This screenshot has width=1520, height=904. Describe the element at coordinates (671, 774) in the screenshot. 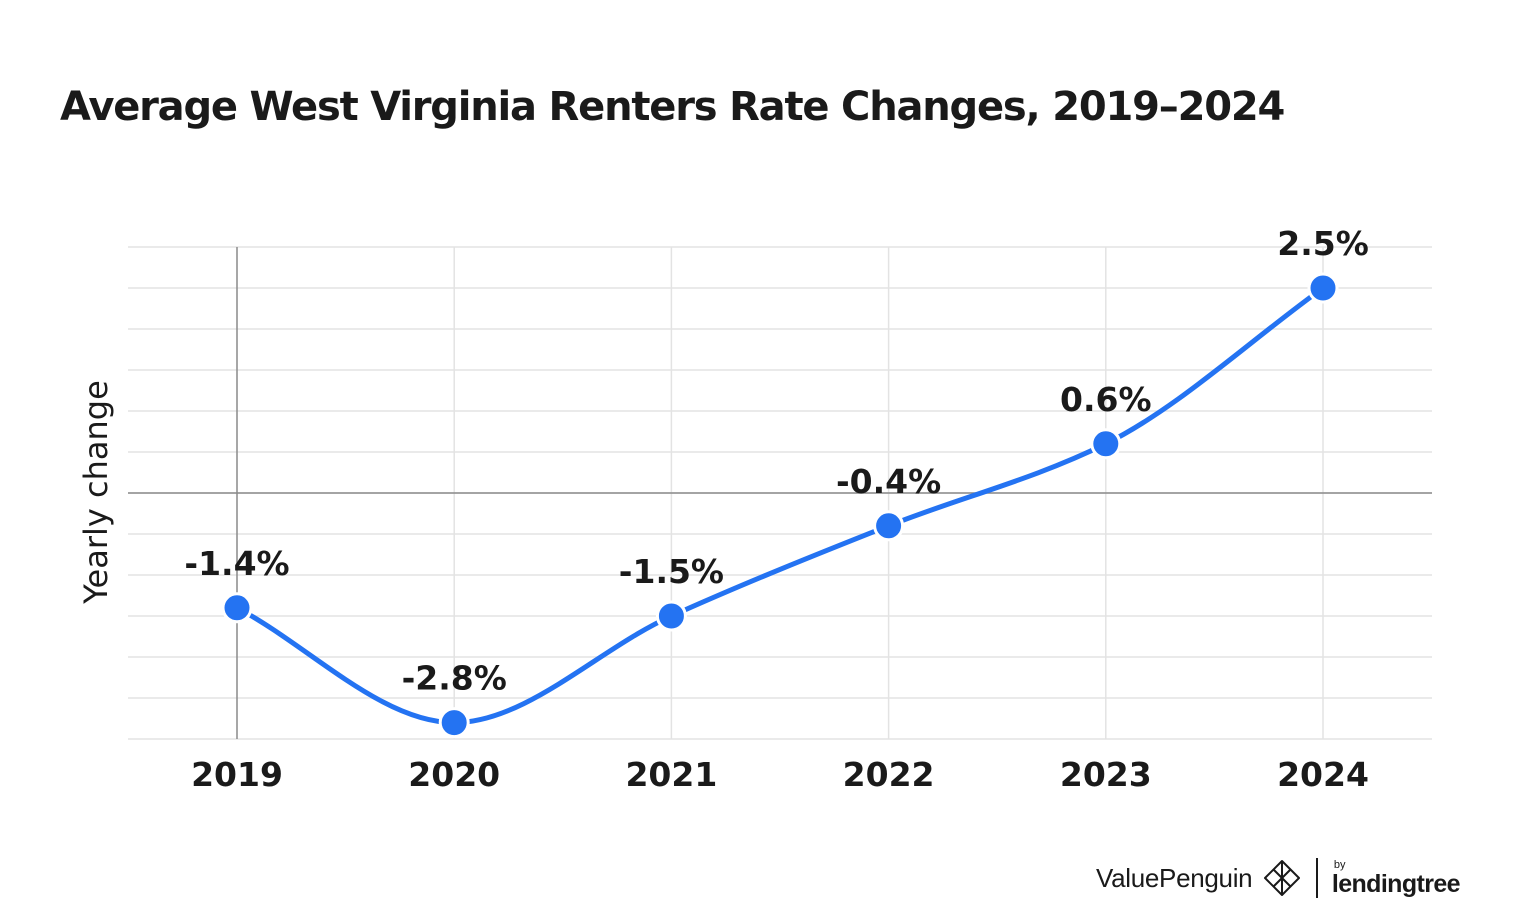

I see `x-tick-label: 2021` at that location.